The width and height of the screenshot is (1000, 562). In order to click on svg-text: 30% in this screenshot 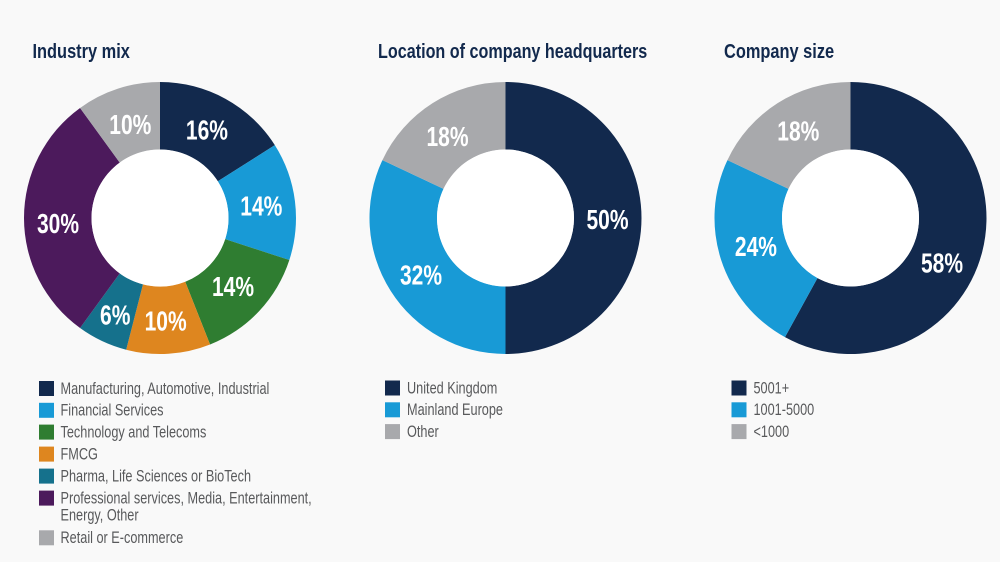, I will do `click(58, 224)`.